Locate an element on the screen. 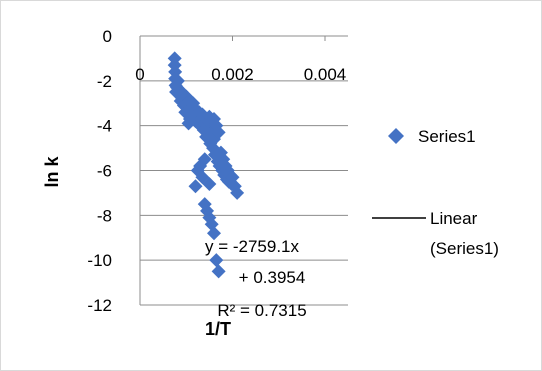 This screenshot has height=371, width=542. y-tick-label: 0 is located at coordinates (107, 36).